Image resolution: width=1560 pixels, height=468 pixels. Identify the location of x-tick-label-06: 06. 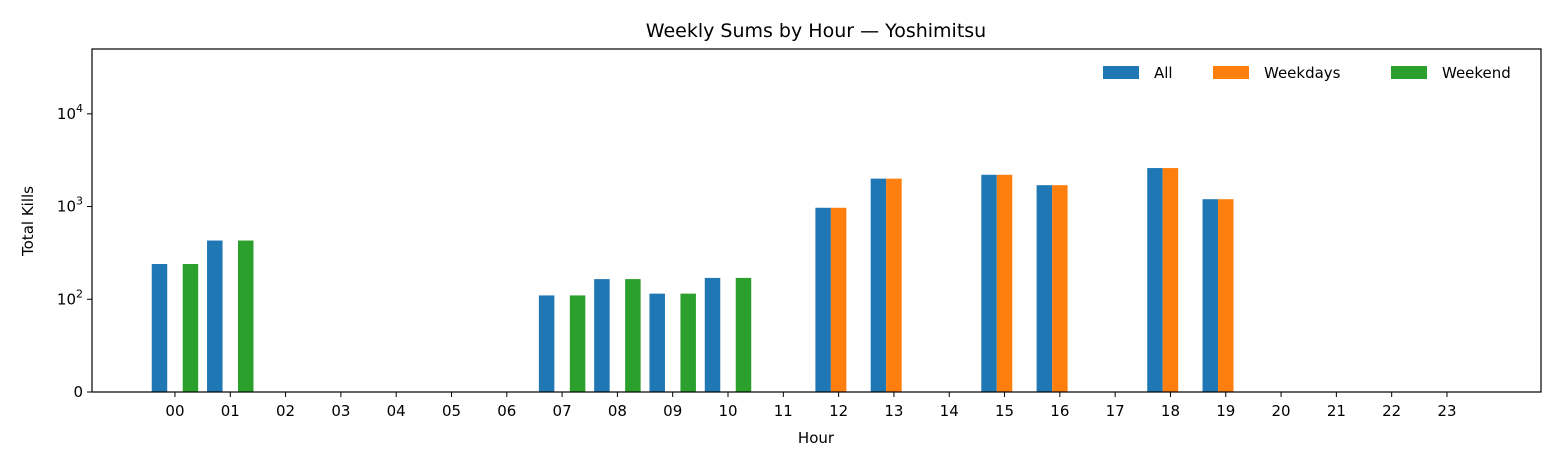
(506, 411).